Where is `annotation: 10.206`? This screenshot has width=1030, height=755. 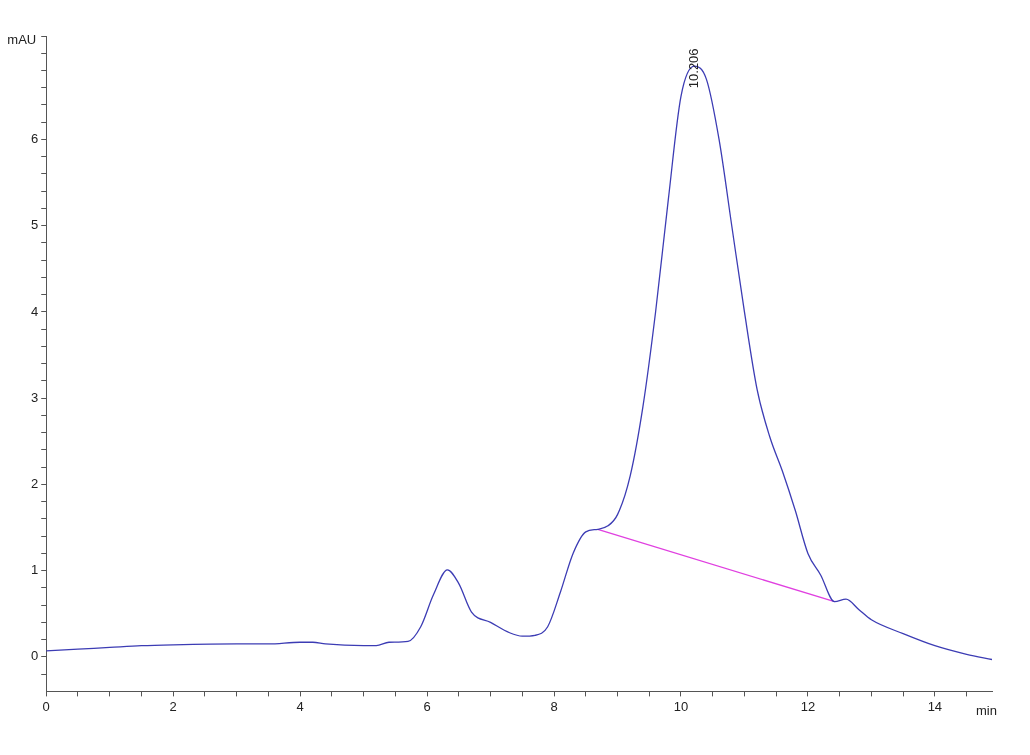 annotation: 10.206 is located at coordinates (693, 68).